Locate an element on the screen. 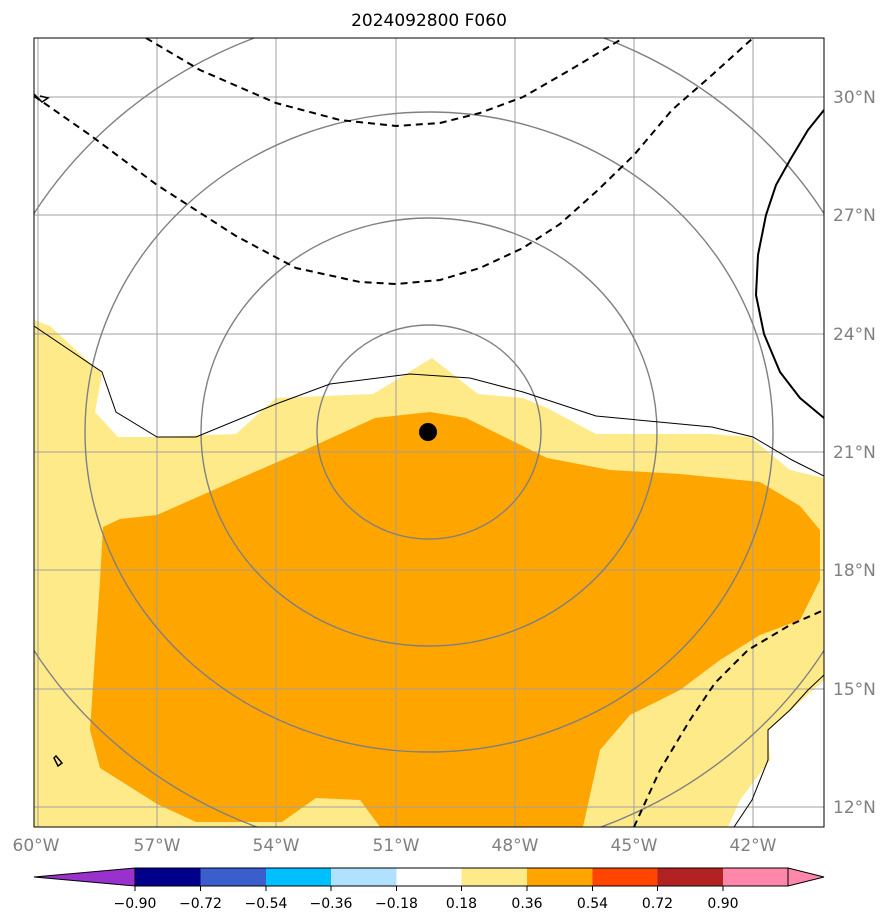 The width and height of the screenshot is (894, 924). lat-label-24: 24°N is located at coordinates (854, 335).